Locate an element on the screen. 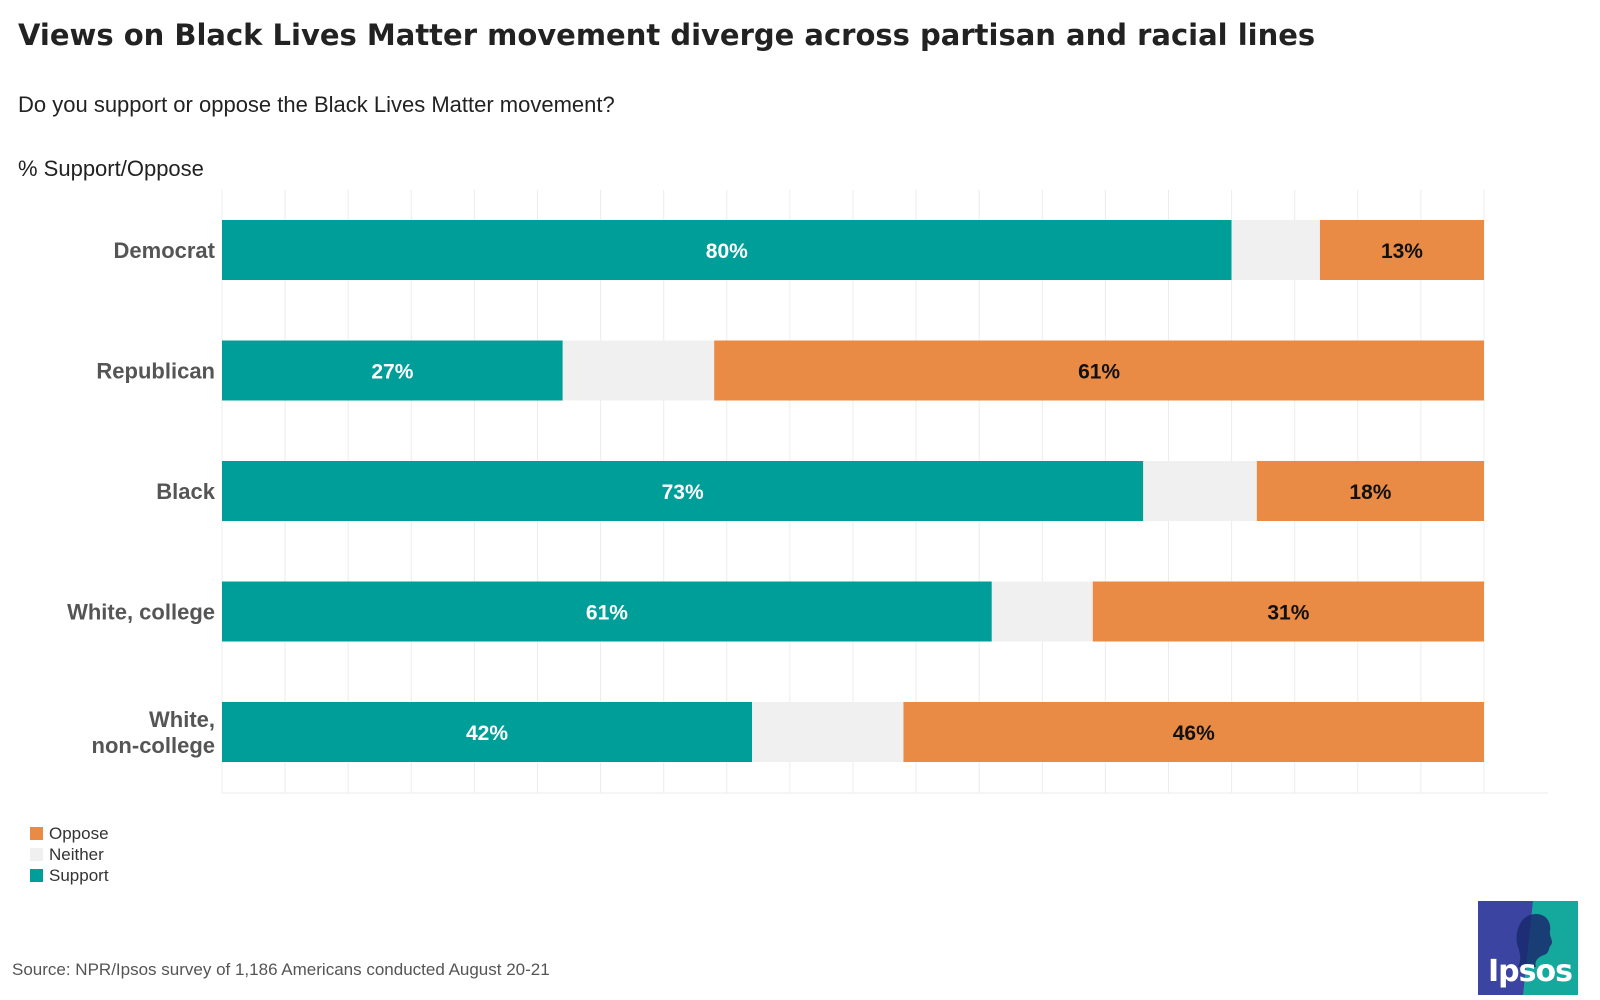 The image size is (1600, 1000). data-label-support: 73% is located at coordinates (683, 492).